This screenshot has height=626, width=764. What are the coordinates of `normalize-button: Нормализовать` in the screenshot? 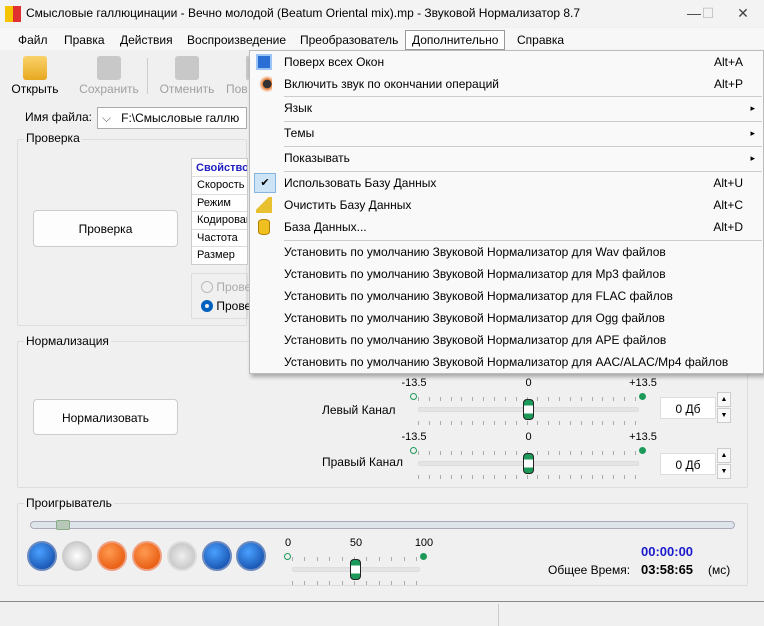 It's located at (105, 417).